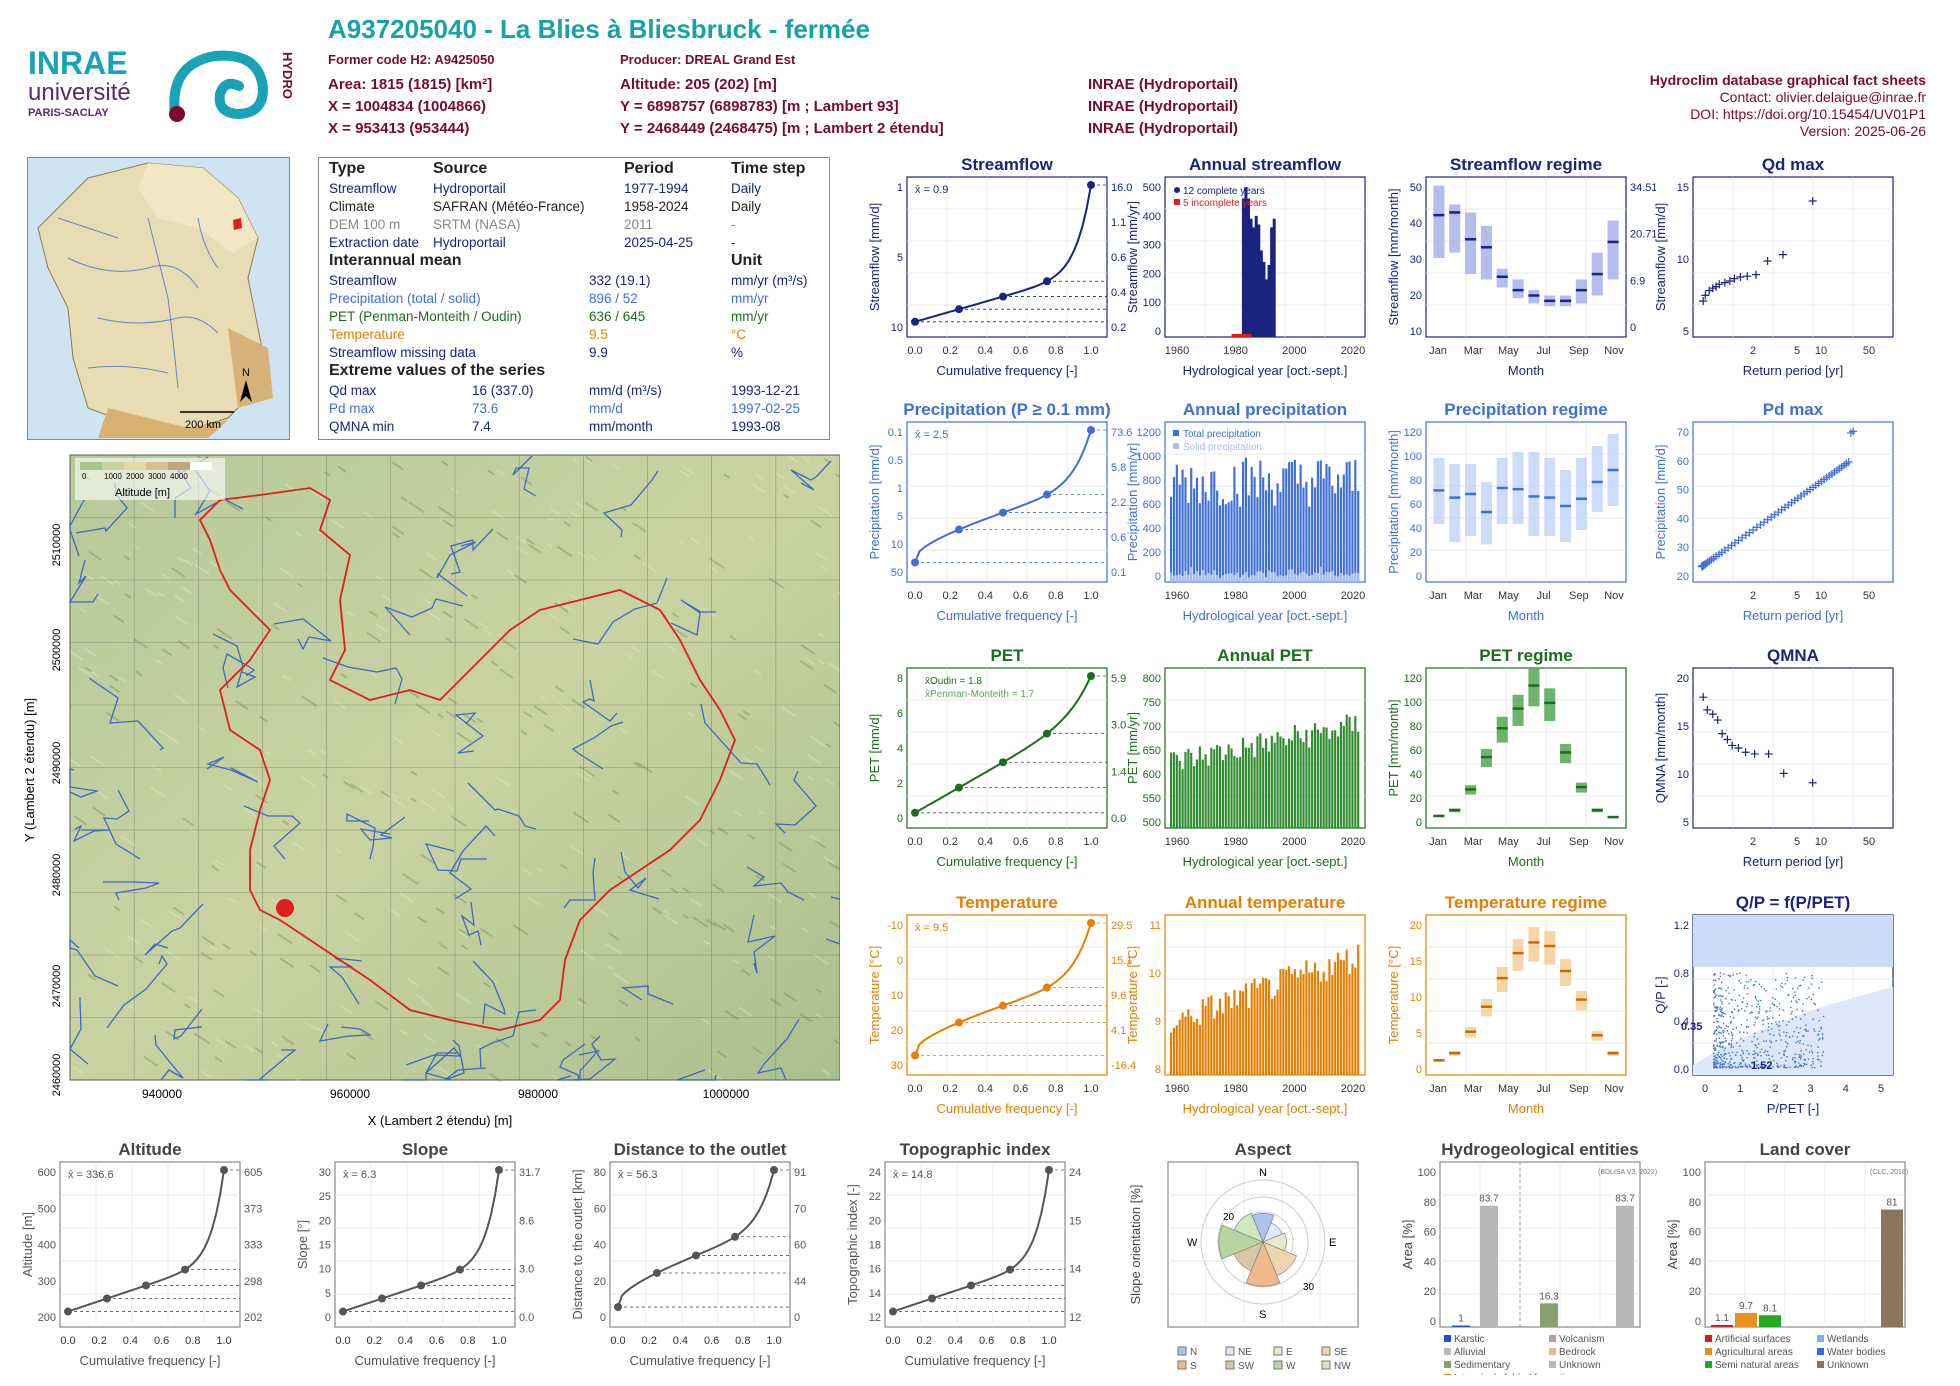 The height and width of the screenshot is (1386, 1960). What do you see at coordinates (1683, 679) in the screenshot?
I see `y-tick-label: 20` at bounding box center [1683, 679].